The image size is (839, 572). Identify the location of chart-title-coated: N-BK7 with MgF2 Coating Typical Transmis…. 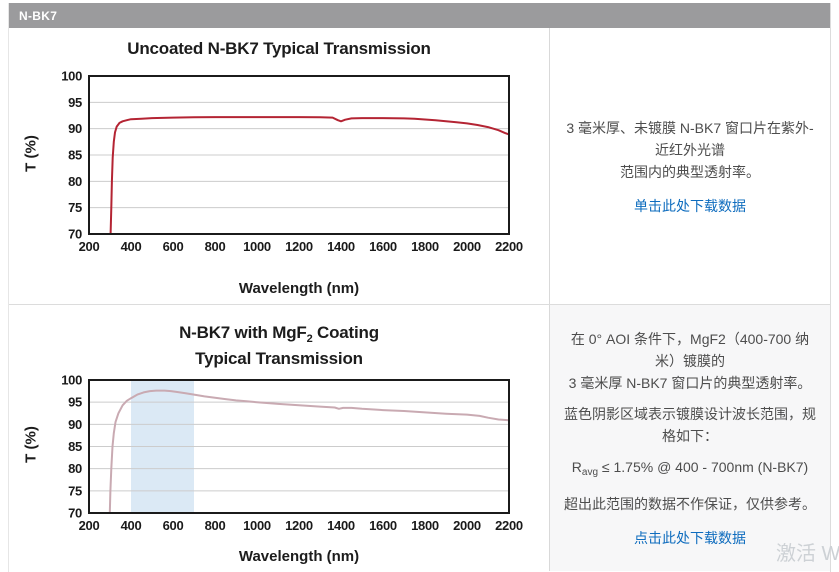
(279, 346).